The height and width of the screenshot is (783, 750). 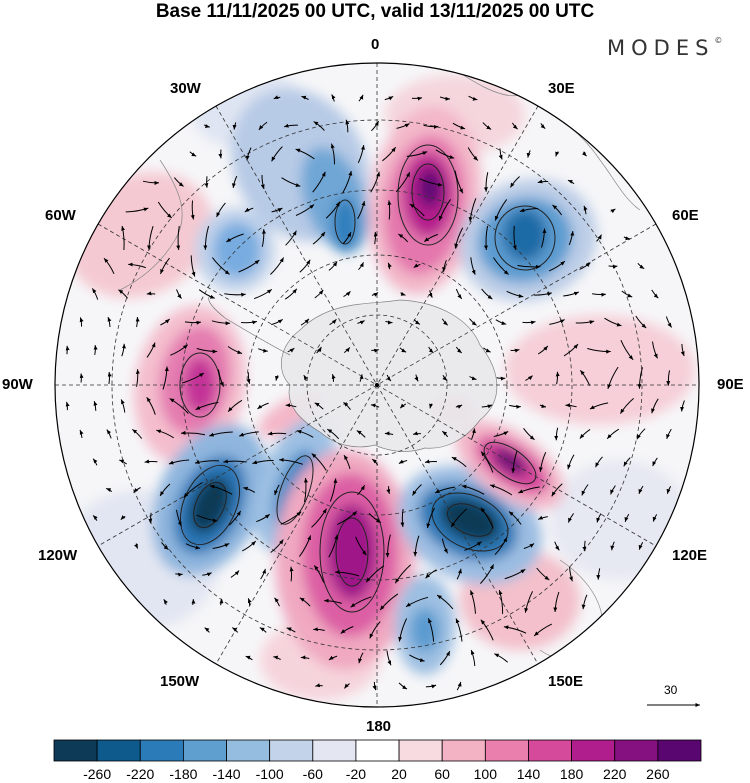 What do you see at coordinates (60, 215) in the screenshot?
I see `lon-label-60w: 60W` at bounding box center [60, 215].